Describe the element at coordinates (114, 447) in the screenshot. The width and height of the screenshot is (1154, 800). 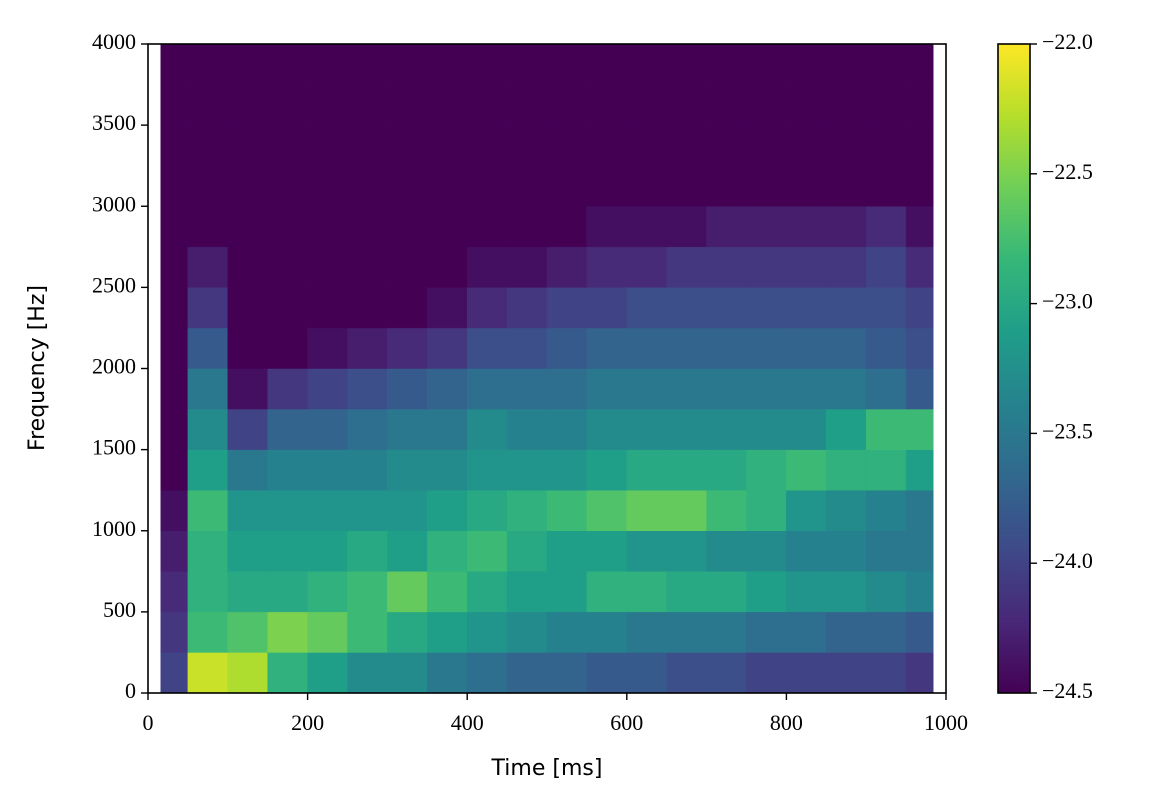
I see `y-tick-label: 1500` at that location.